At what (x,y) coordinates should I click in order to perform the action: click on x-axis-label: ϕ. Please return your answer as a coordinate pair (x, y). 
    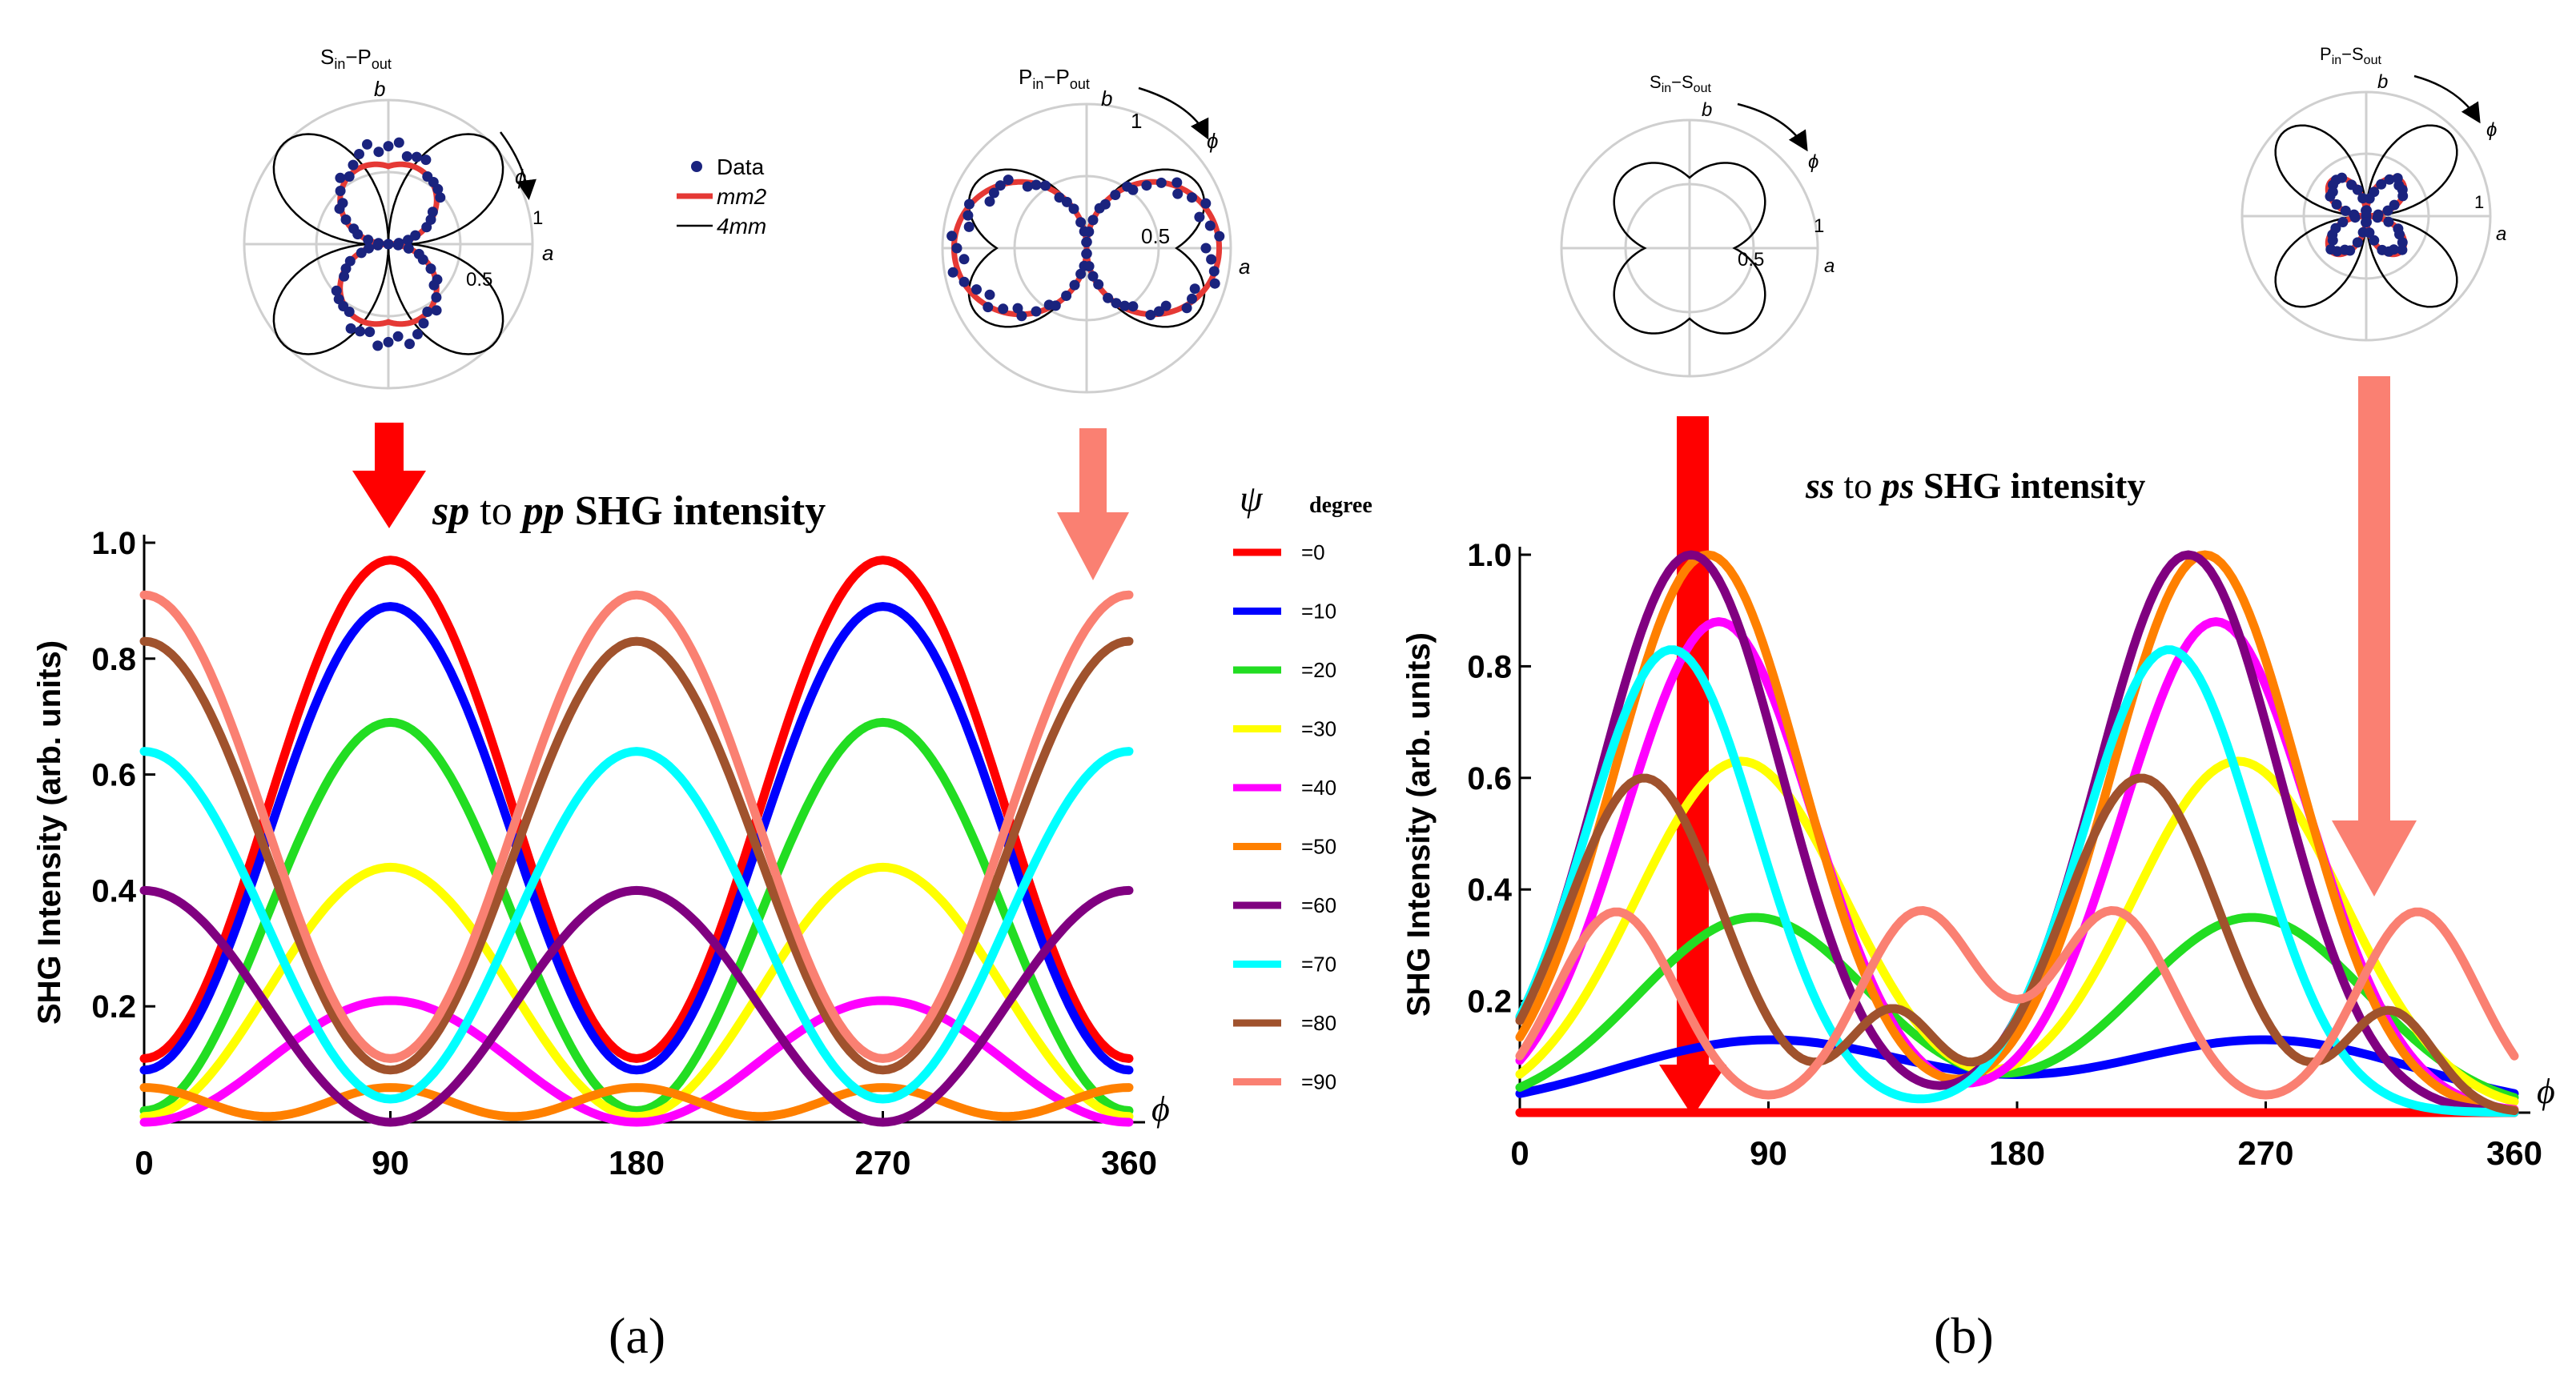
    Looking at the image, I should click on (1160, 1109).